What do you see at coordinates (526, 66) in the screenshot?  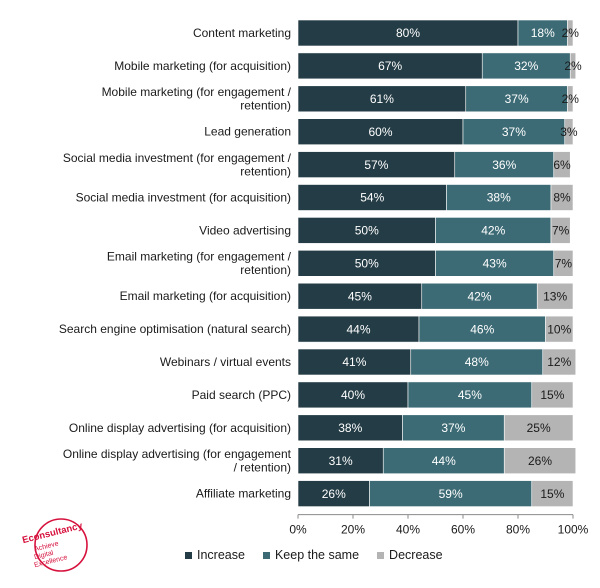 I see `data-label-keep-the-same: 32%` at bounding box center [526, 66].